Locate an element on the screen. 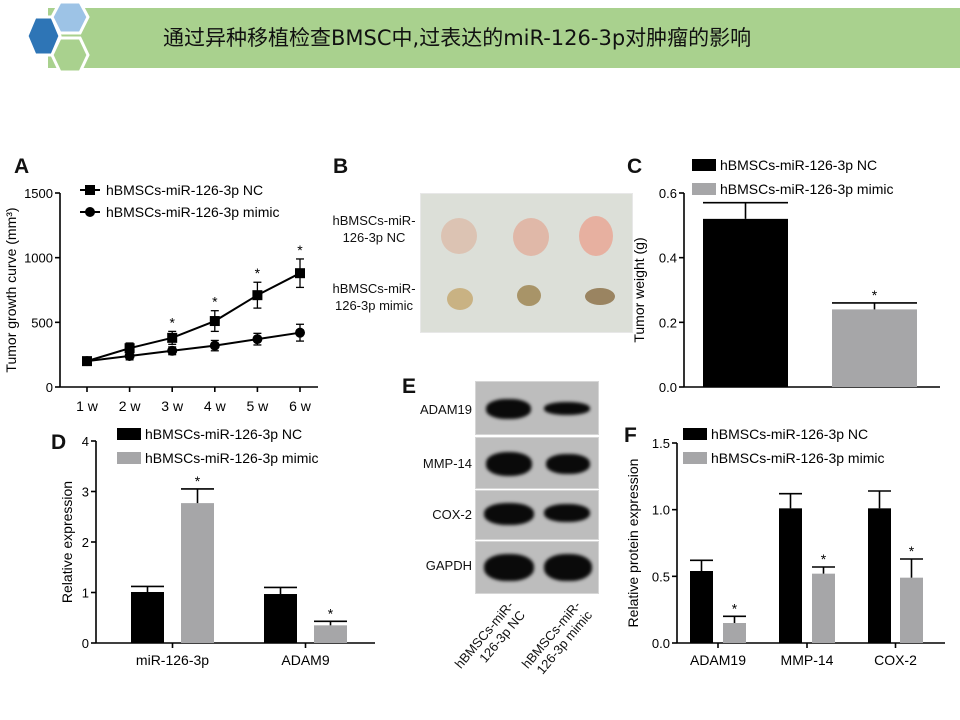 The image size is (960, 720). y-tick-label: 500 is located at coordinates (42, 322).